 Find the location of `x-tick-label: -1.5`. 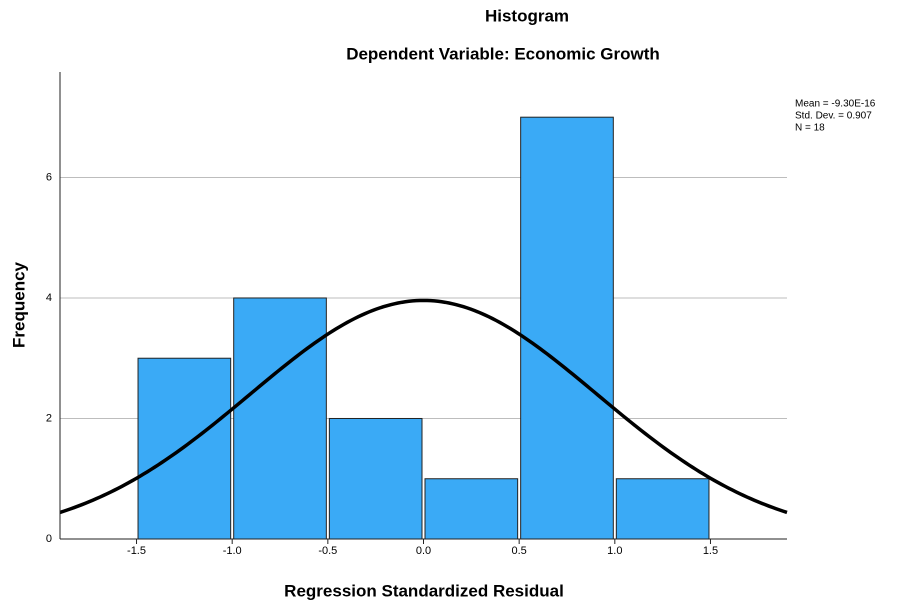

x-tick-label: -1.5 is located at coordinates (136, 551).